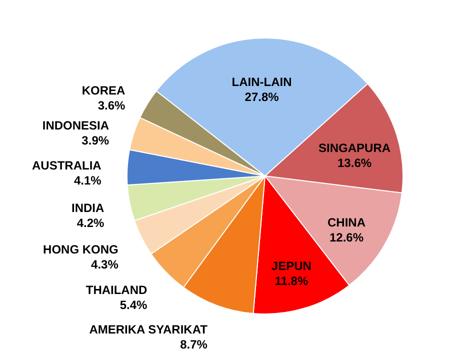 This screenshot has height=350, width=471. What do you see at coordinates (88, 208) in the screenshot?
I see `slice-label: INDIA` at bounding box center [88, 208].